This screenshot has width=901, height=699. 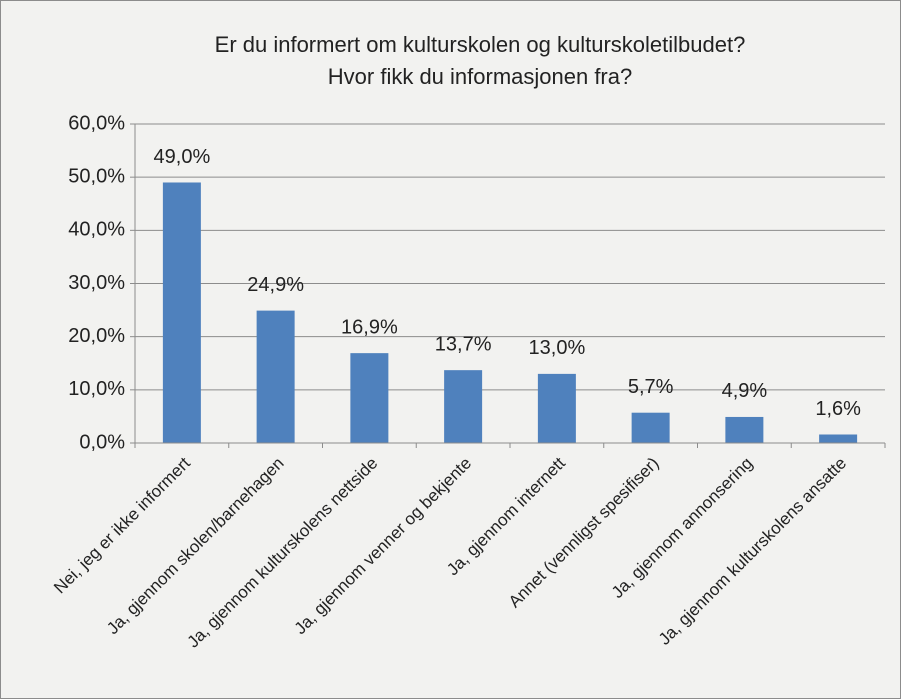 I want to click on y-tick-label: 60,0%, so click(x=96, y=123).